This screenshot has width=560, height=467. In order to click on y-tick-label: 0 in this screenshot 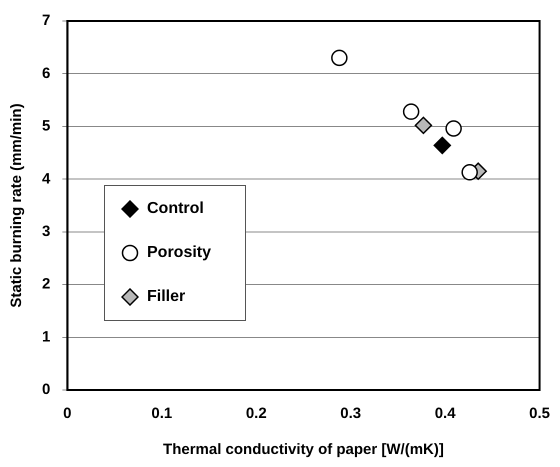, I will do `click(46, 389)`.